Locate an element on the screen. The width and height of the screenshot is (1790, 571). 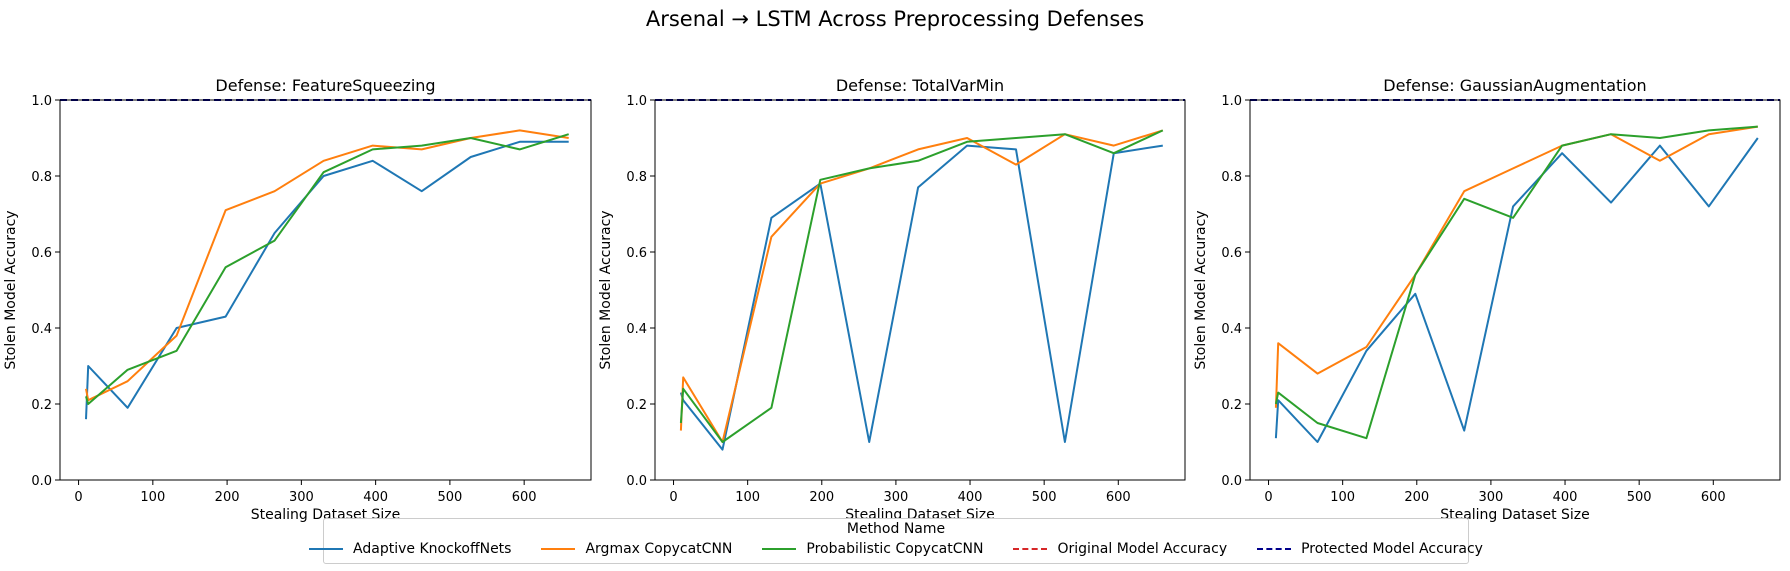
legend-entry: Protected Model Accuracy is located at coordinates (1370, 549).